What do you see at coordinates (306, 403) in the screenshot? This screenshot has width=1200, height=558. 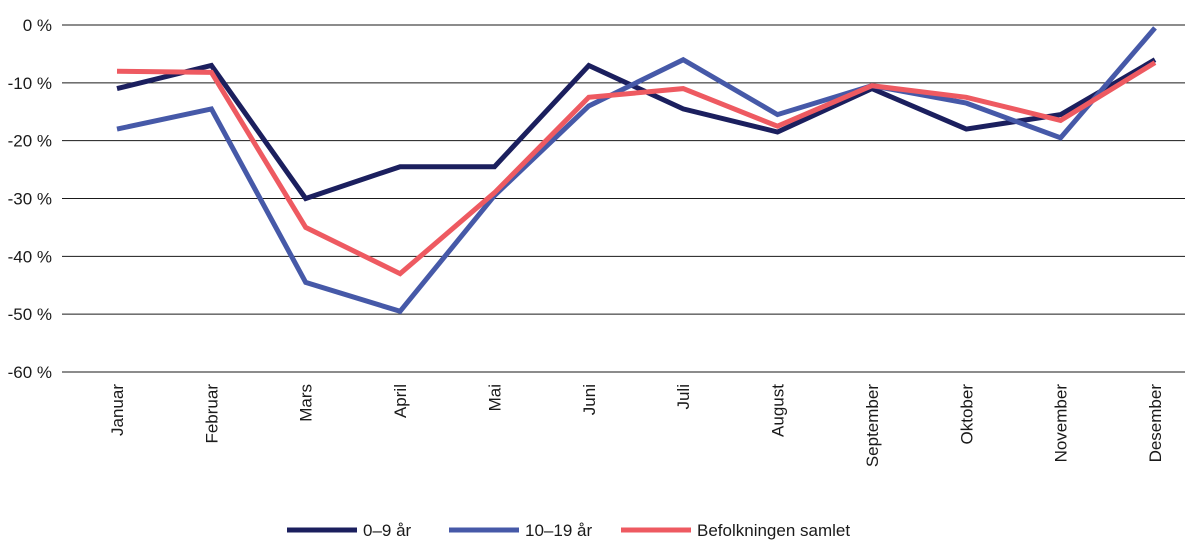 I see `x-tick-label: Mars` at bounding box center [306, 403].